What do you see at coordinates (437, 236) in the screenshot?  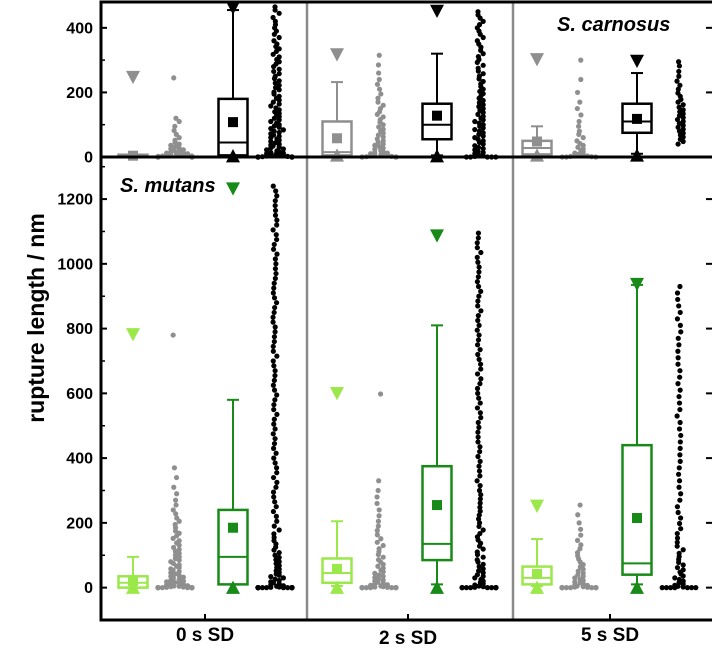 I see `box-bottom-g1-1-max-marker` at bounding box center [437, 236].